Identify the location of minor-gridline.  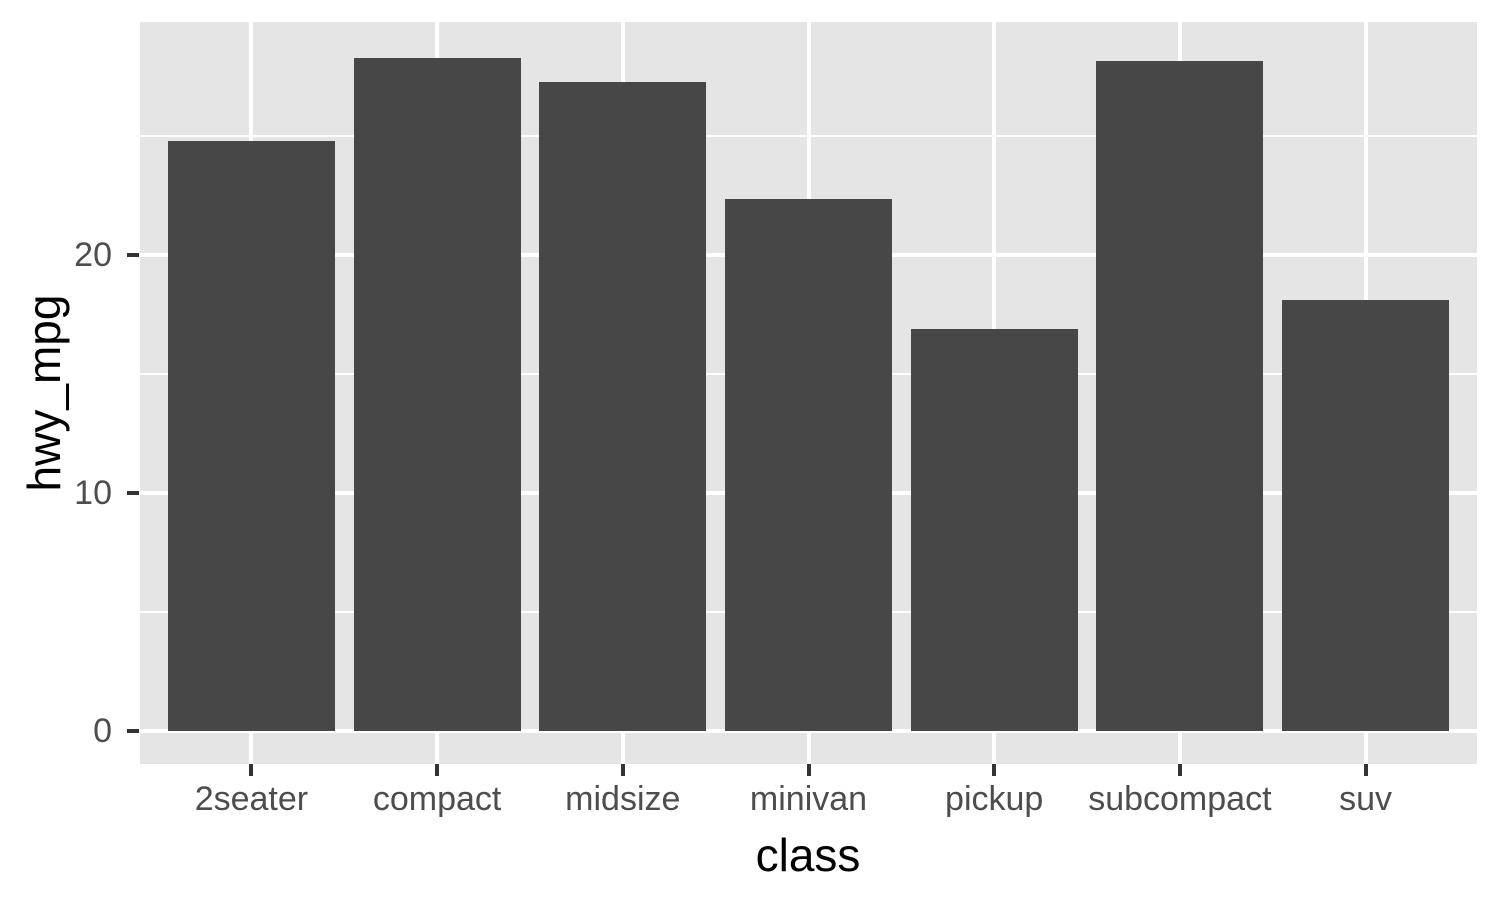
(808, 136).